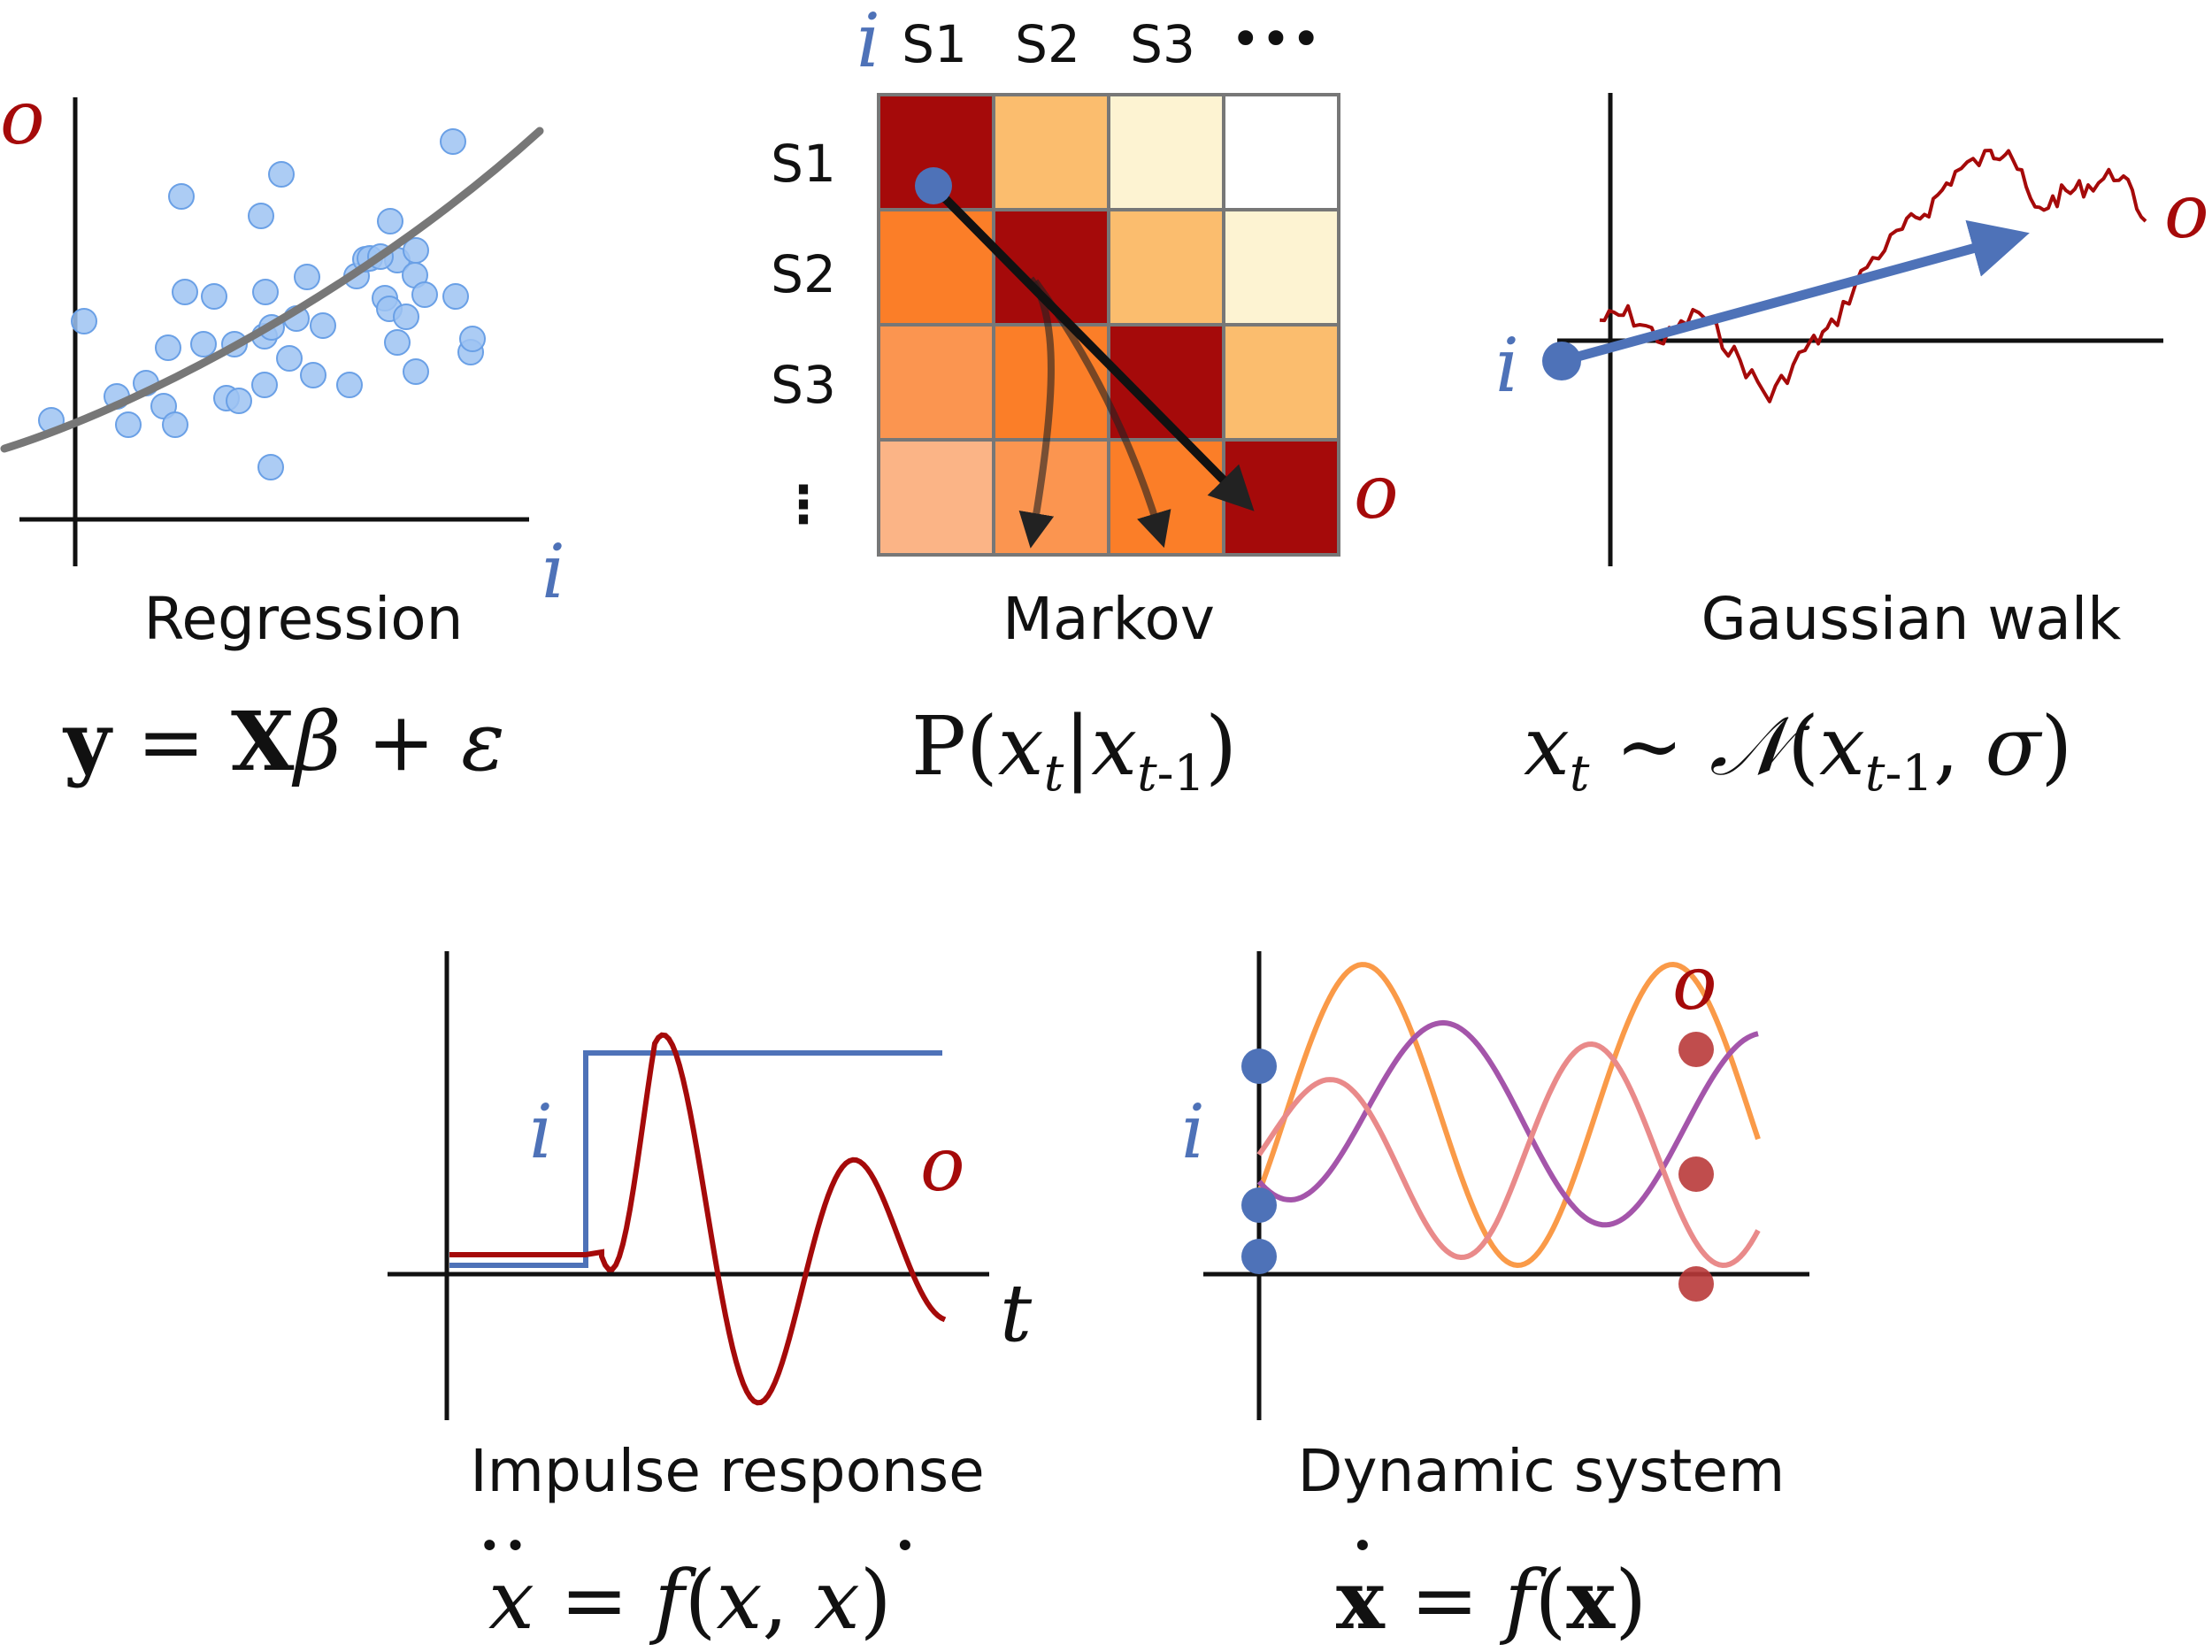 The width and height of the screenshot is (2212, 1652). Describe the element at coordinates (1093, 348) in the screenshot. I see `markov-arrow-diagonal` at that location.